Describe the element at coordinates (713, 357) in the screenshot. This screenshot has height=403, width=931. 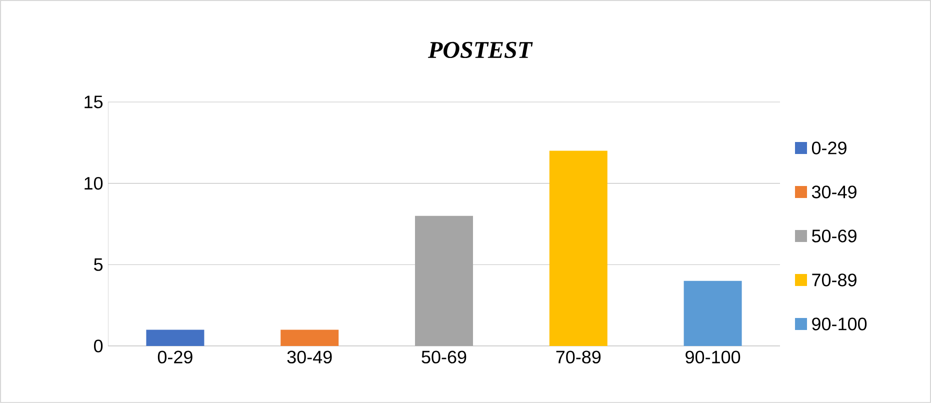
I see `x-tick-label: 90-100` at that location.